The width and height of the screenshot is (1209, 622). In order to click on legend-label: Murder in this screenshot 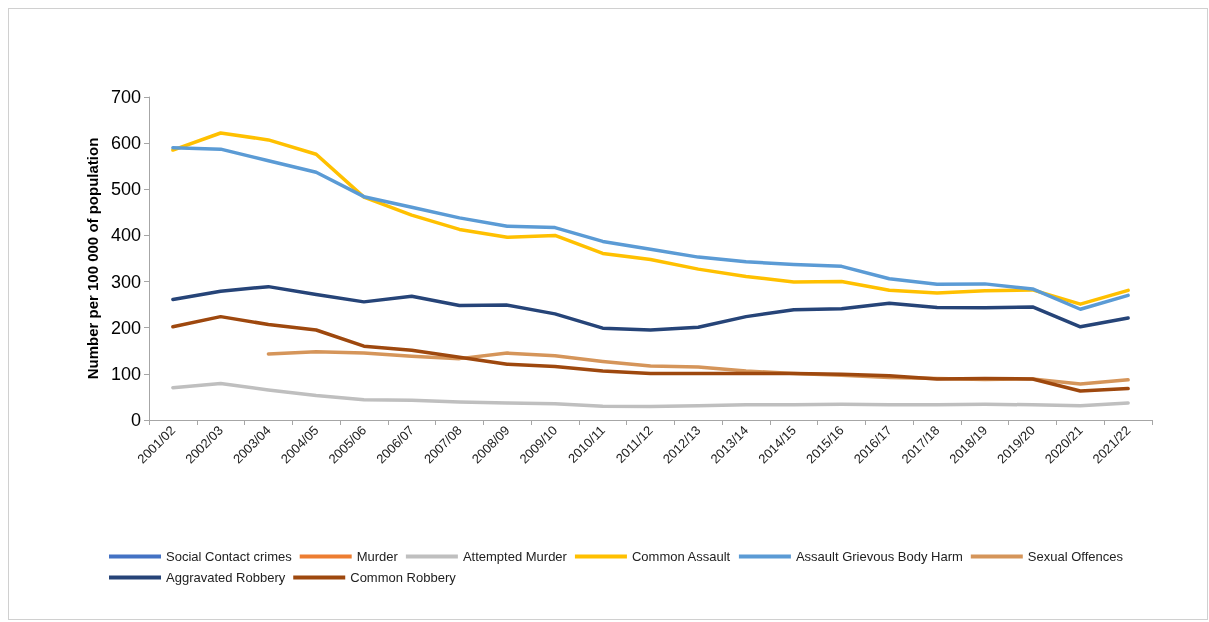, I will do `click(377, 556)`.